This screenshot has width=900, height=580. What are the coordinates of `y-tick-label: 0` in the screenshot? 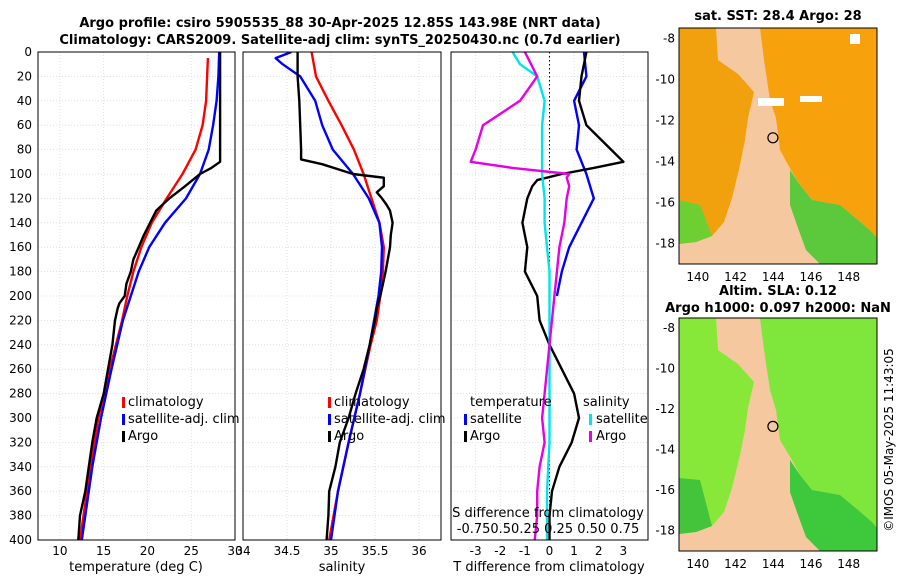 It's located at (28, 52).